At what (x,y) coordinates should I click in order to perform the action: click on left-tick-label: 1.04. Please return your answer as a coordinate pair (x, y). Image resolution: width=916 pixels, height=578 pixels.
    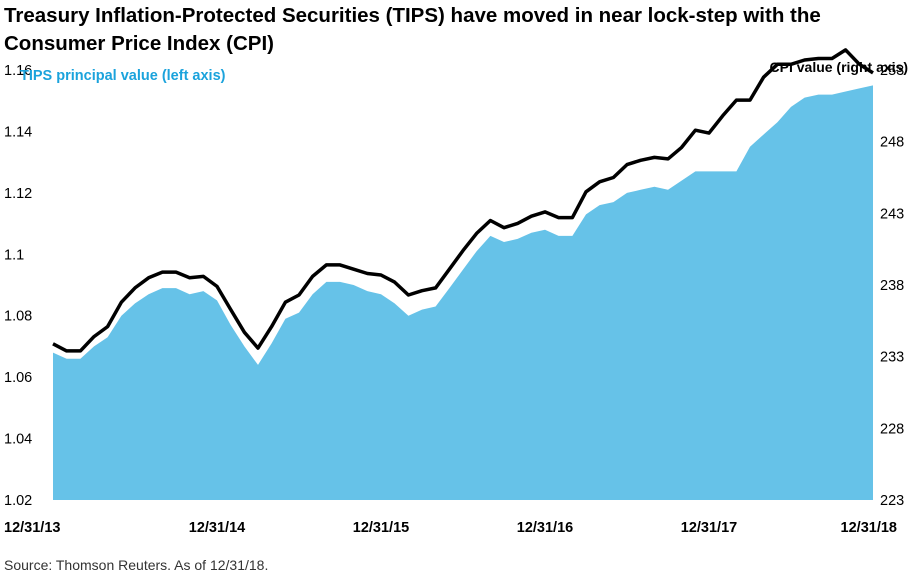
    Looking at the image, I should click on (18, 440).